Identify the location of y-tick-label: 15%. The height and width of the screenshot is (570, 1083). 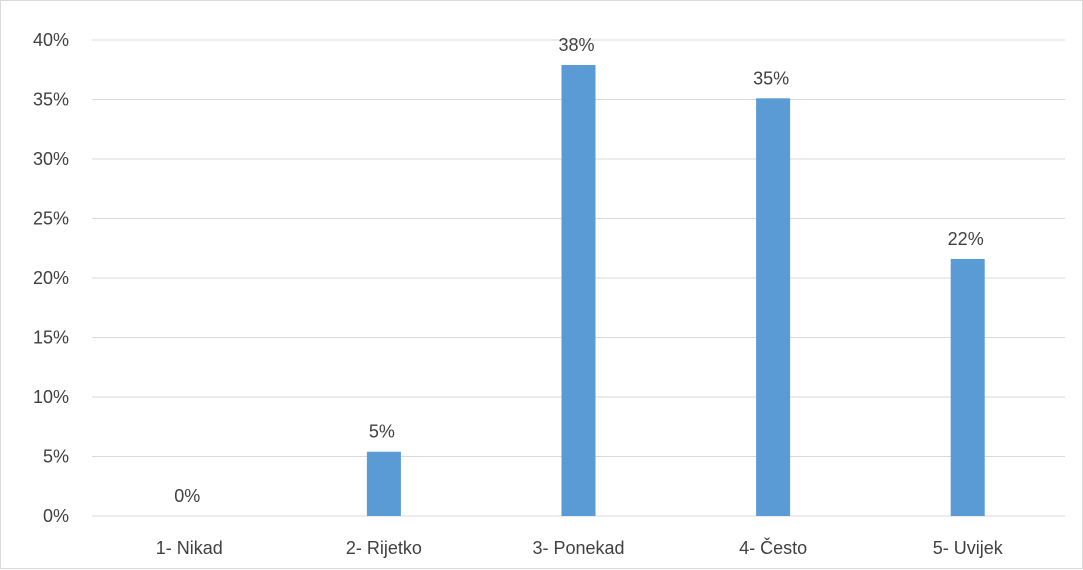
(51, 338).